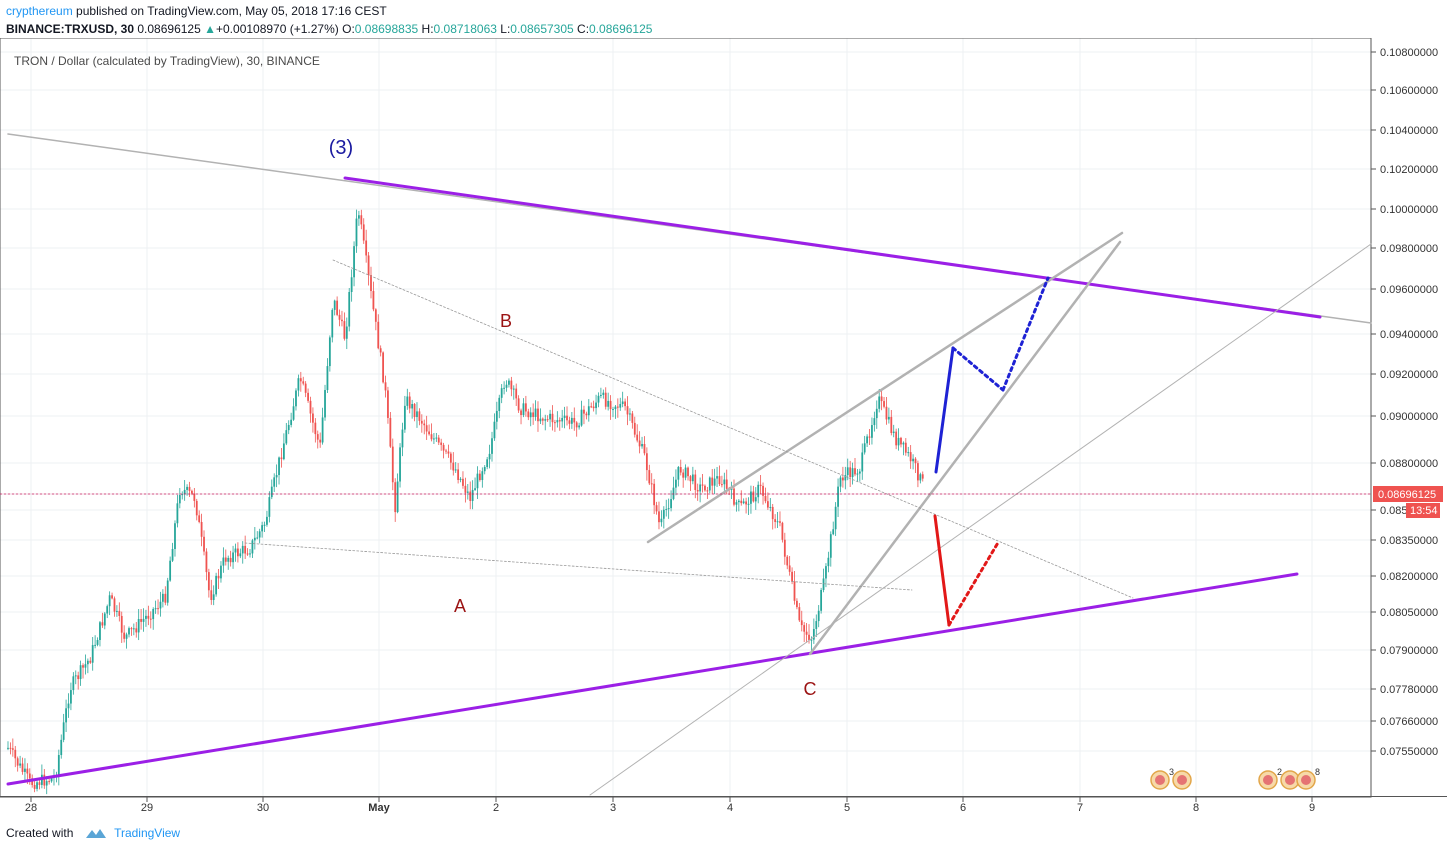 The width and height of the screenshot is (1447, 851). I want to click on y-tick-label: 0.08350000, so click(1409, 541).